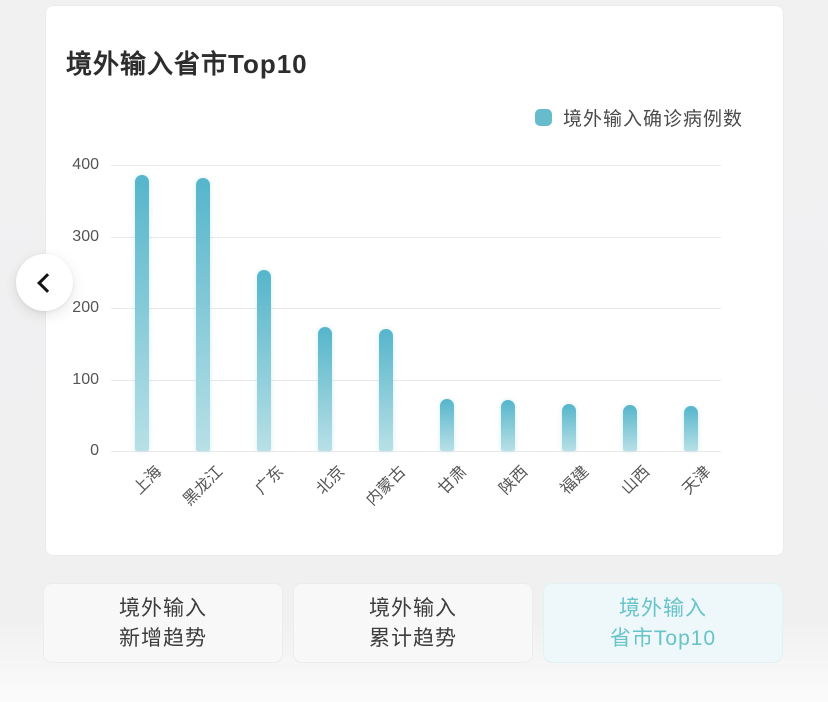 The width and height of the screenshot is (828, 702). I want to click on y-axis-tick: 0, so click(94, 450).